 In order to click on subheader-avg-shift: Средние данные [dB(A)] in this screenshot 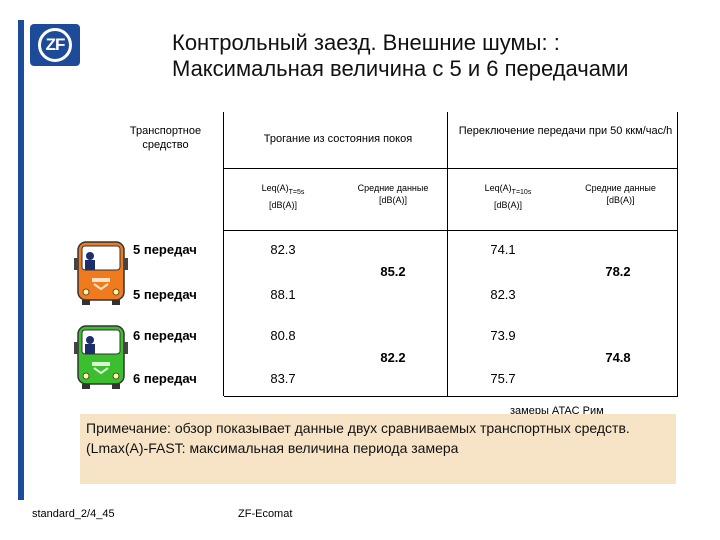, I will do `click(620, 194)`.